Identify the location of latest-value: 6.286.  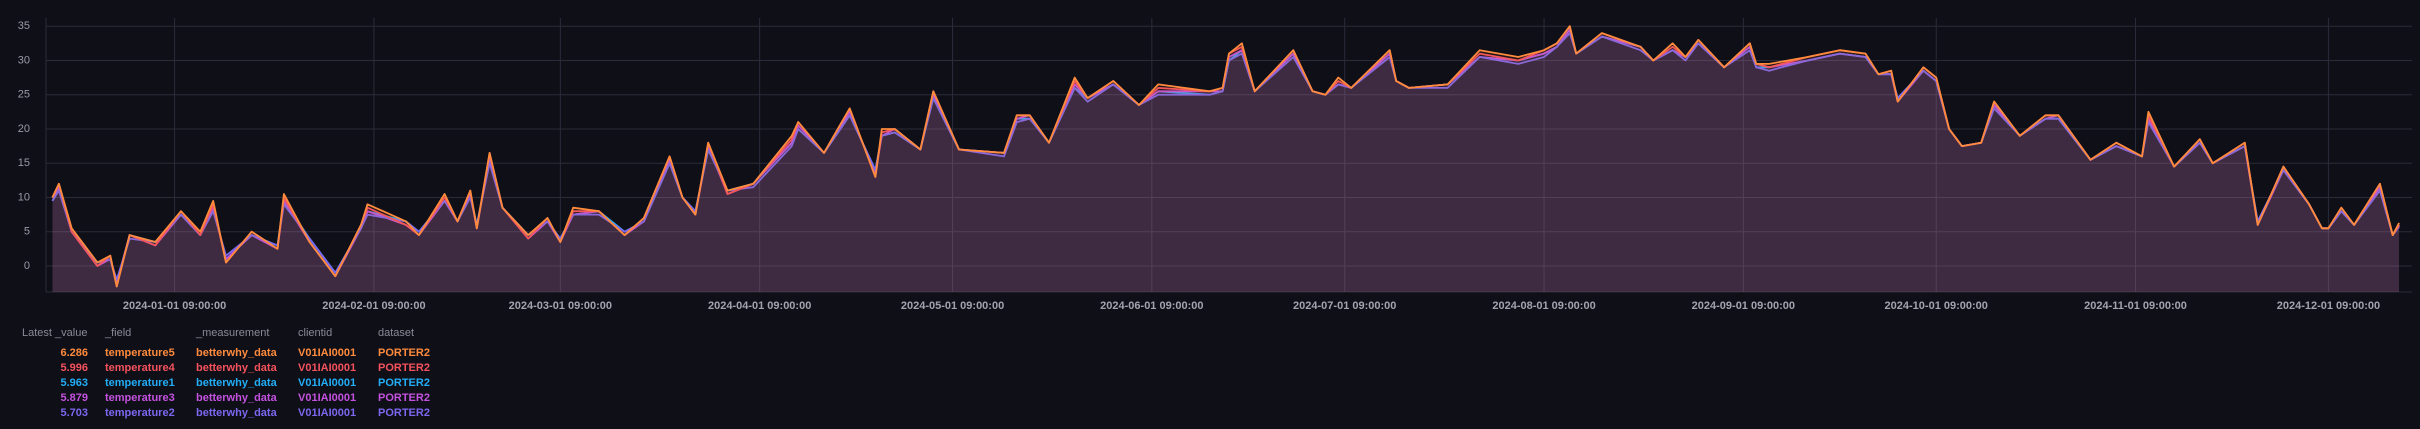
(74, 353).